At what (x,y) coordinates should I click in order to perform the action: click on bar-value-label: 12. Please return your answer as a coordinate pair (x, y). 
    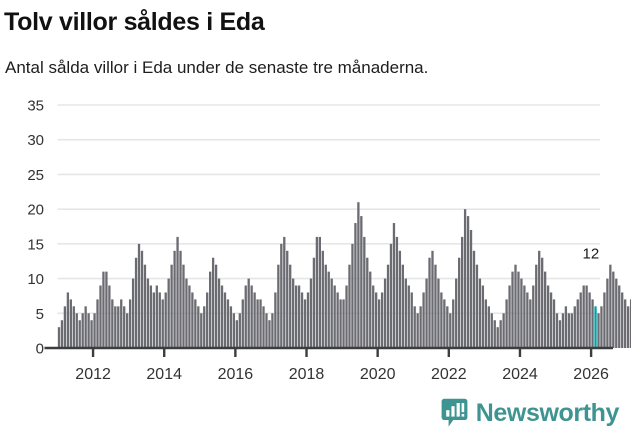
    Looking at the image, I should click on (591, 254).